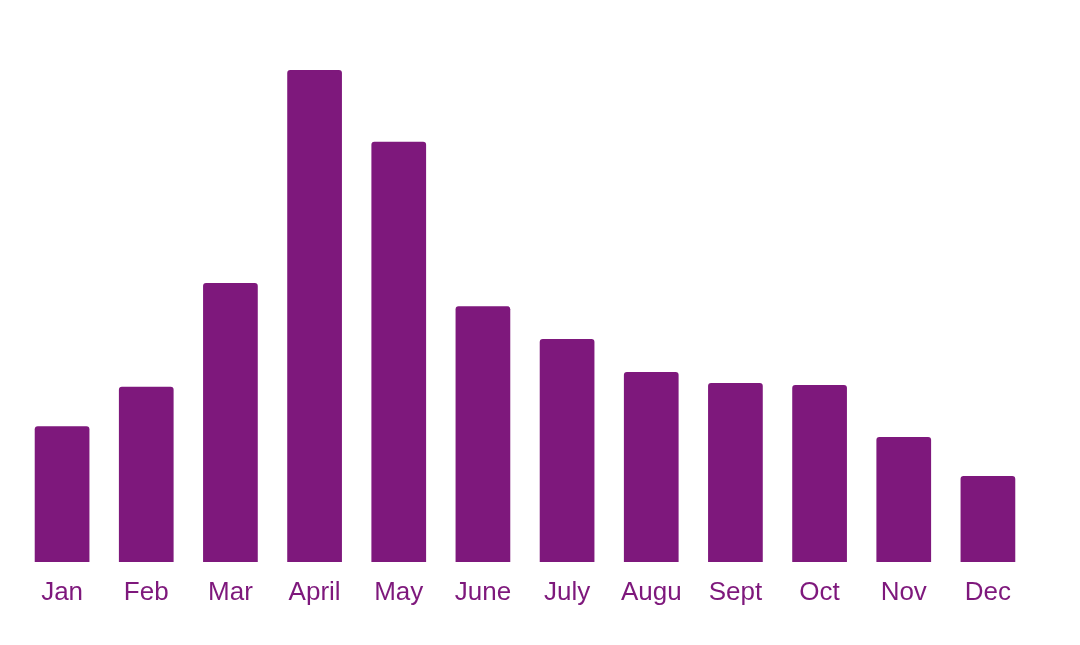  I want to click on x-tick-label: April, so click(314, 591).